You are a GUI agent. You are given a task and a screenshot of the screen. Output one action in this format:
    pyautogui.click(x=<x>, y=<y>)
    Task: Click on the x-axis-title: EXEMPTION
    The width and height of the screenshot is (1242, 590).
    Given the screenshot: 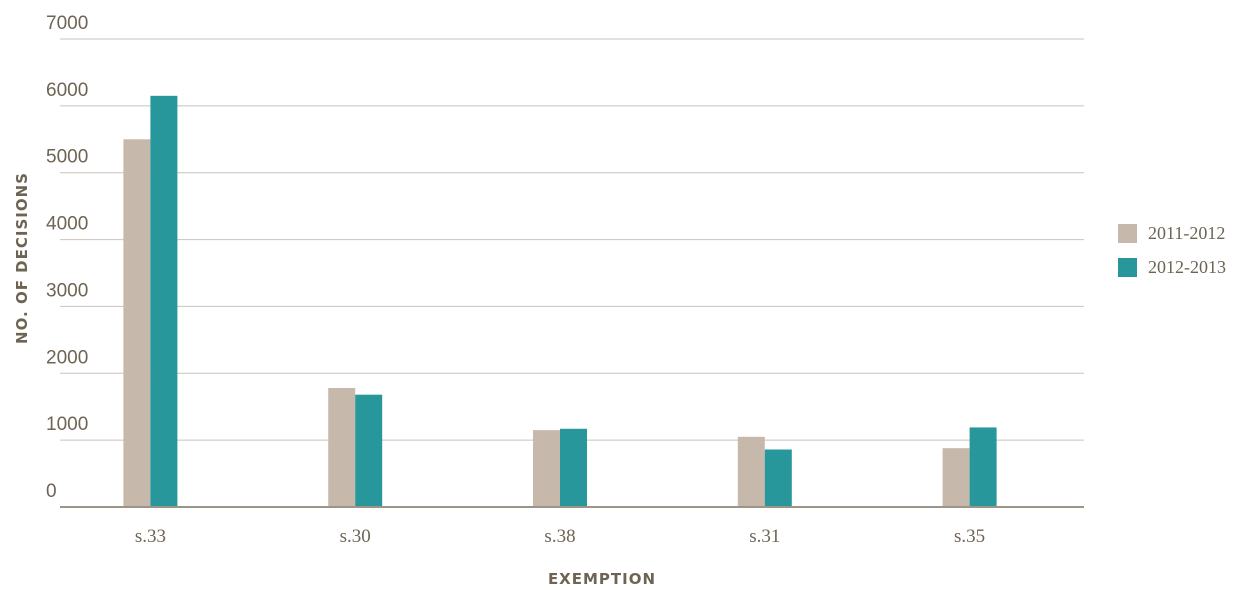 What is the action you would take?
    pyautogui.click(x=602, y=579)
    